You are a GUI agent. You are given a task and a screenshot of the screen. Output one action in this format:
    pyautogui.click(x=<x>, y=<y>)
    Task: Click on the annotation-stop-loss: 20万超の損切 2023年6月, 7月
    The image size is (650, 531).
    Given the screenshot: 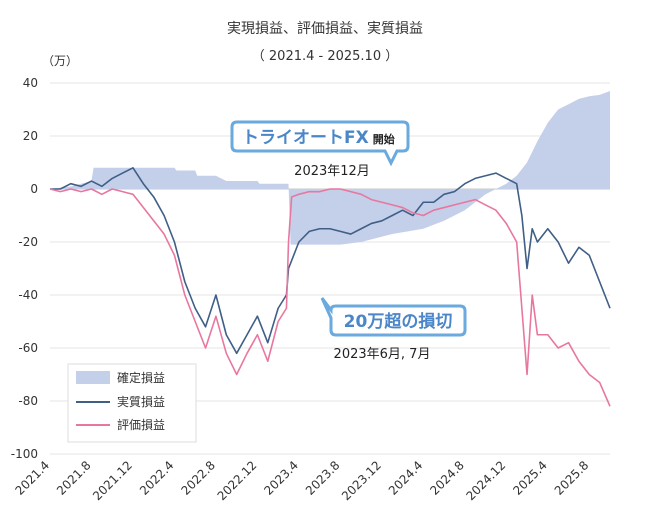 What is the action you would take?
    pyautogui.click(x=393, y=329)
    